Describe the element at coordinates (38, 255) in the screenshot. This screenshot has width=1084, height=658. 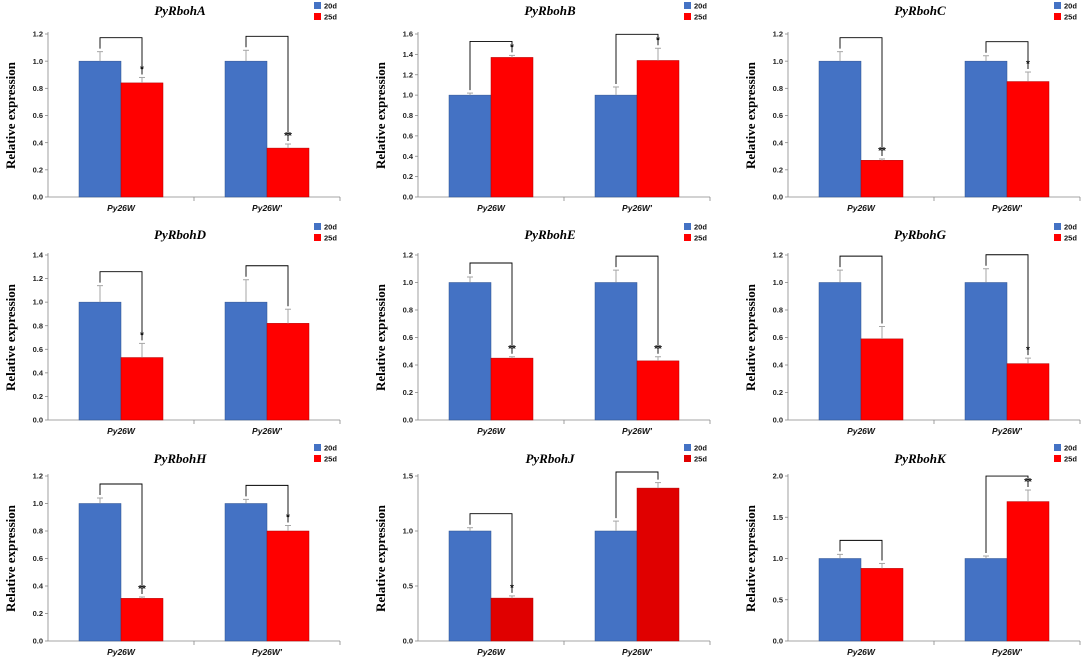
I see `y-tick-label: 1.4` at that location.